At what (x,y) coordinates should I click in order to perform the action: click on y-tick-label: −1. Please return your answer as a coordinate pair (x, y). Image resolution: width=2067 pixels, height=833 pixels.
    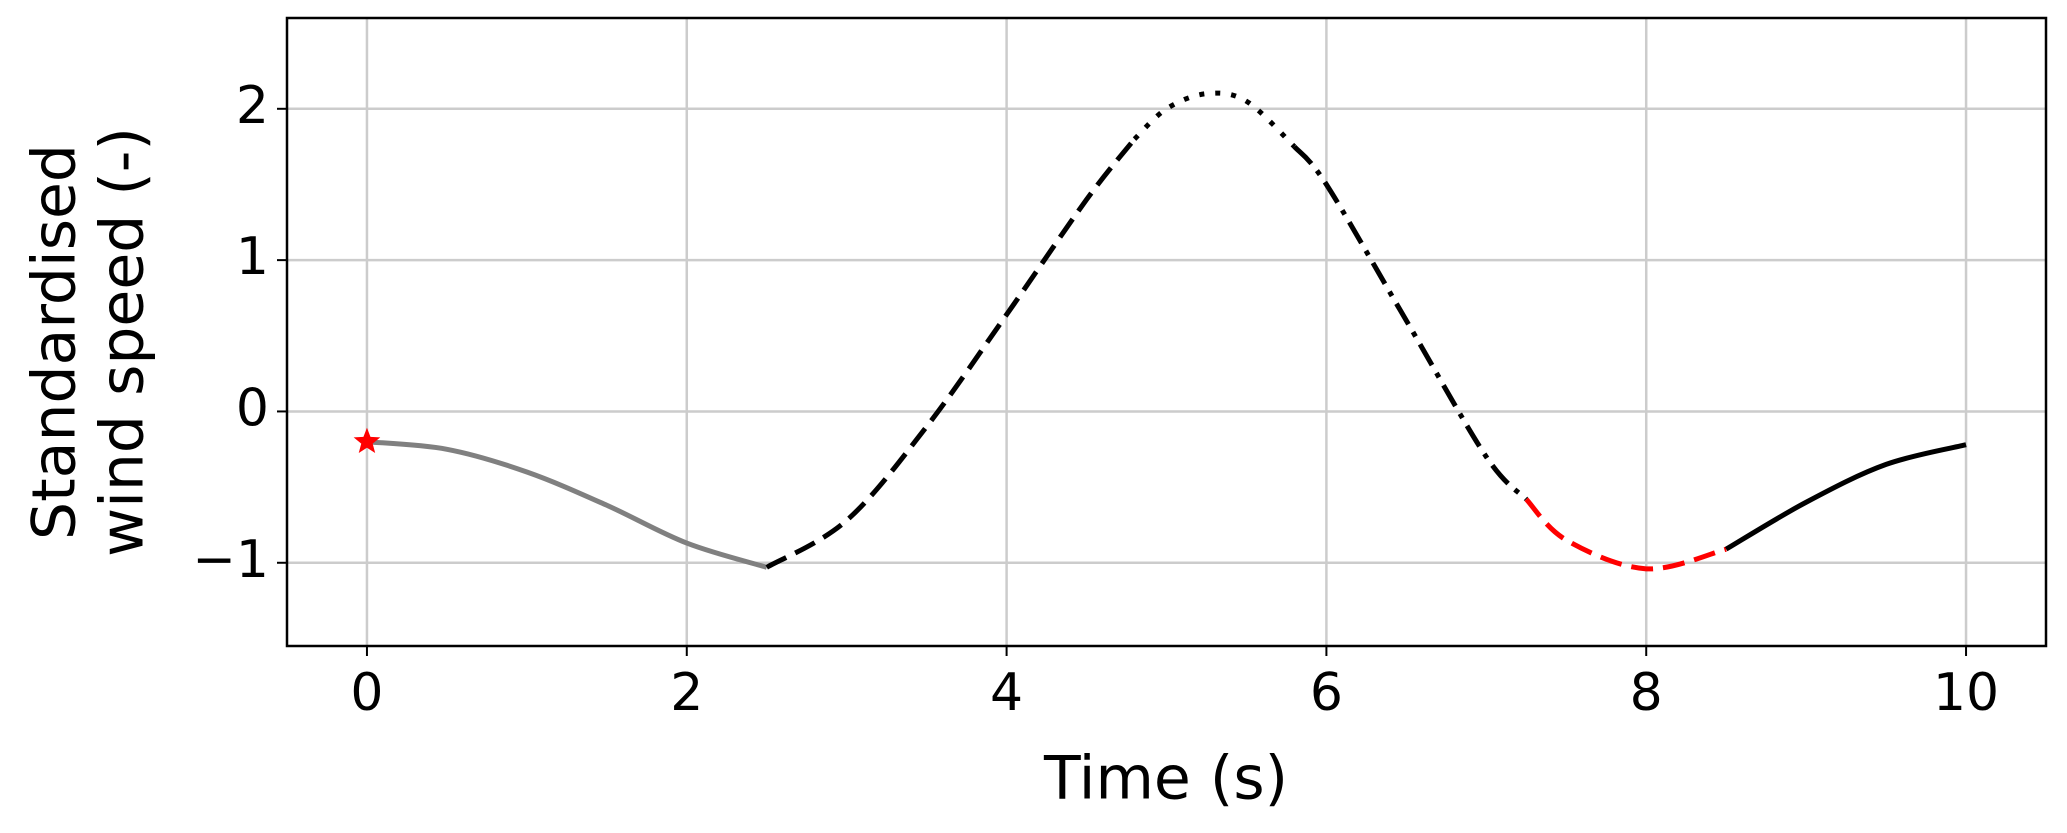
    Looking at the image, I should click on (230, 560).